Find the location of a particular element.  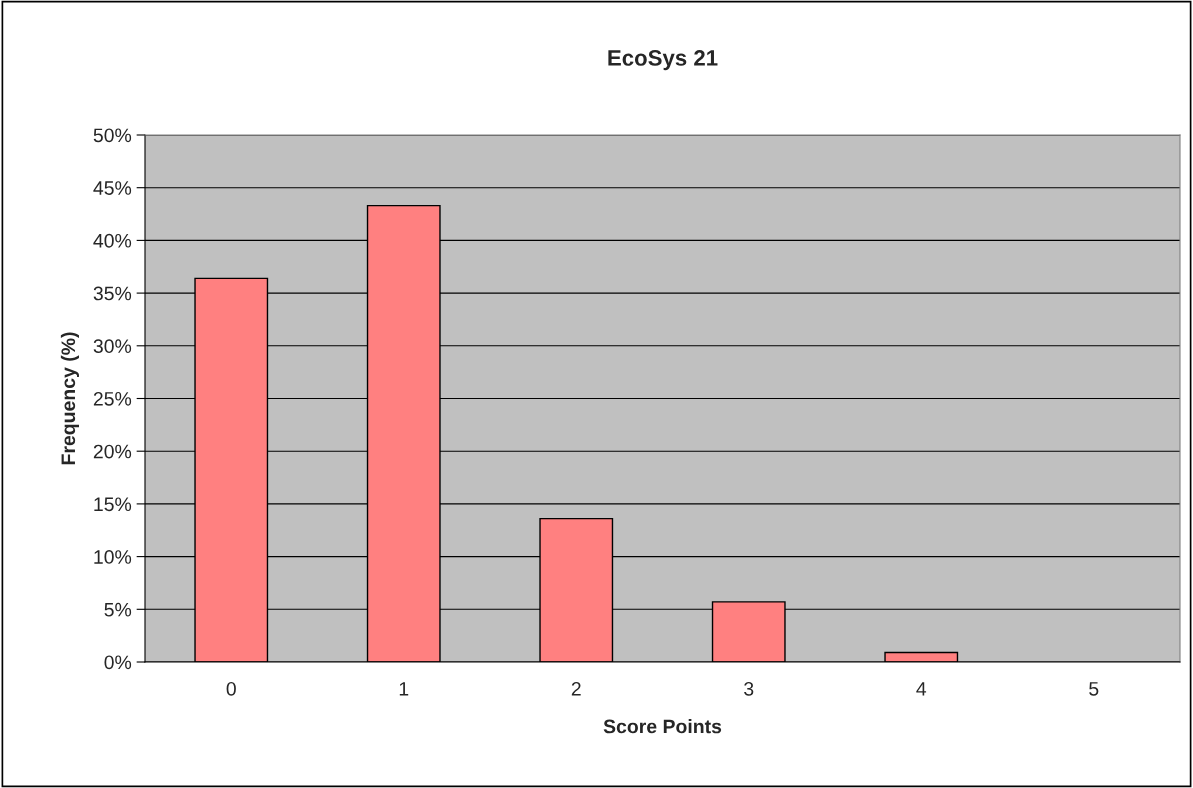

y-tick-label: 50% is located at coordinates (112, 135).